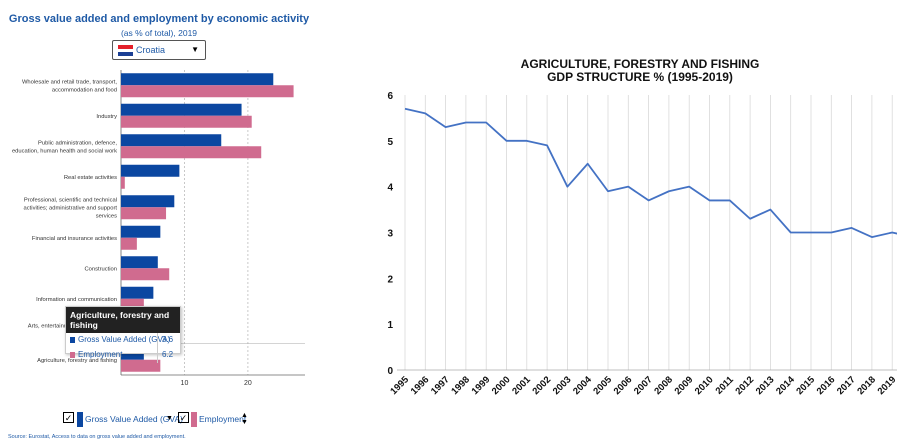 The height and width of the screenshot is (443, 897). I want to click on category-label: activities; administrative and support, so click(71, 208).